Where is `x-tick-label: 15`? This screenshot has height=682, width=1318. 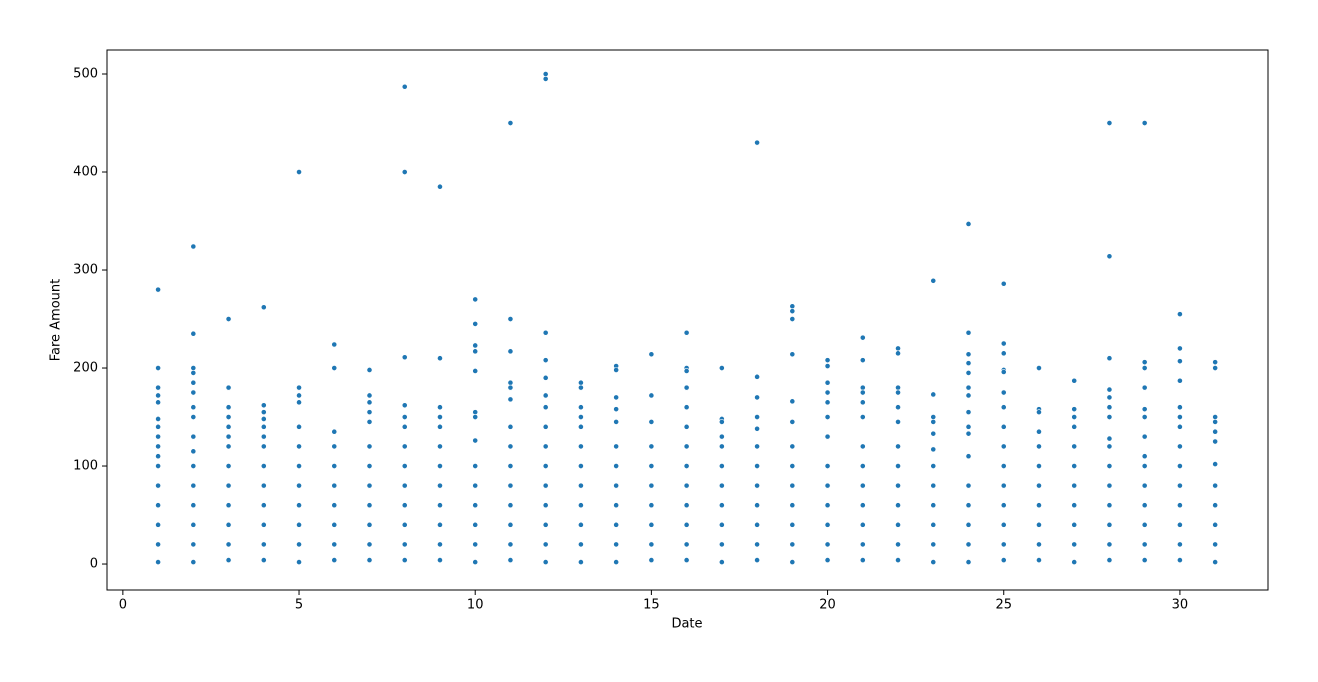 x-tick-label: 15 is located at coordinates (651, 605).